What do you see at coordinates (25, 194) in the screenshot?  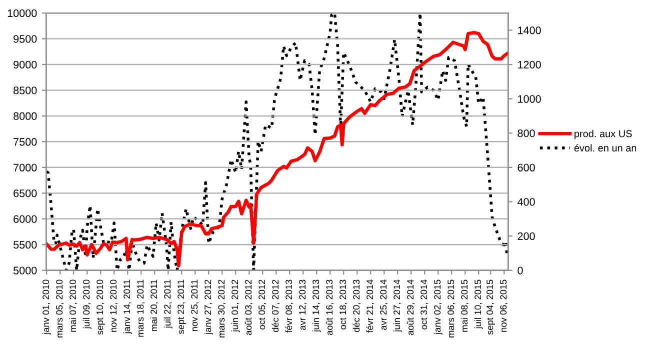 I see `y-tick-label: 6500` at bounding box center [25, 194].